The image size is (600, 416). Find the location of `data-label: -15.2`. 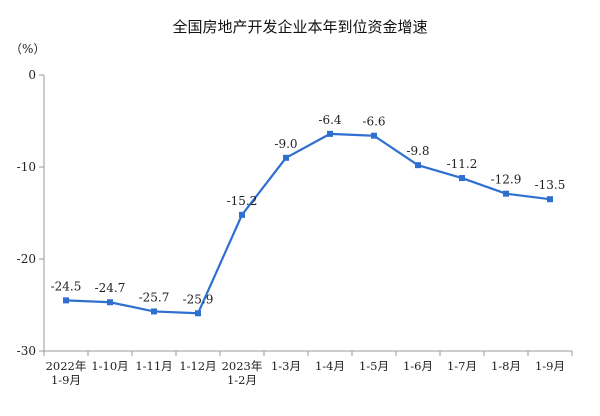

data-label: -15.2 is located at coordinates (242, 201).